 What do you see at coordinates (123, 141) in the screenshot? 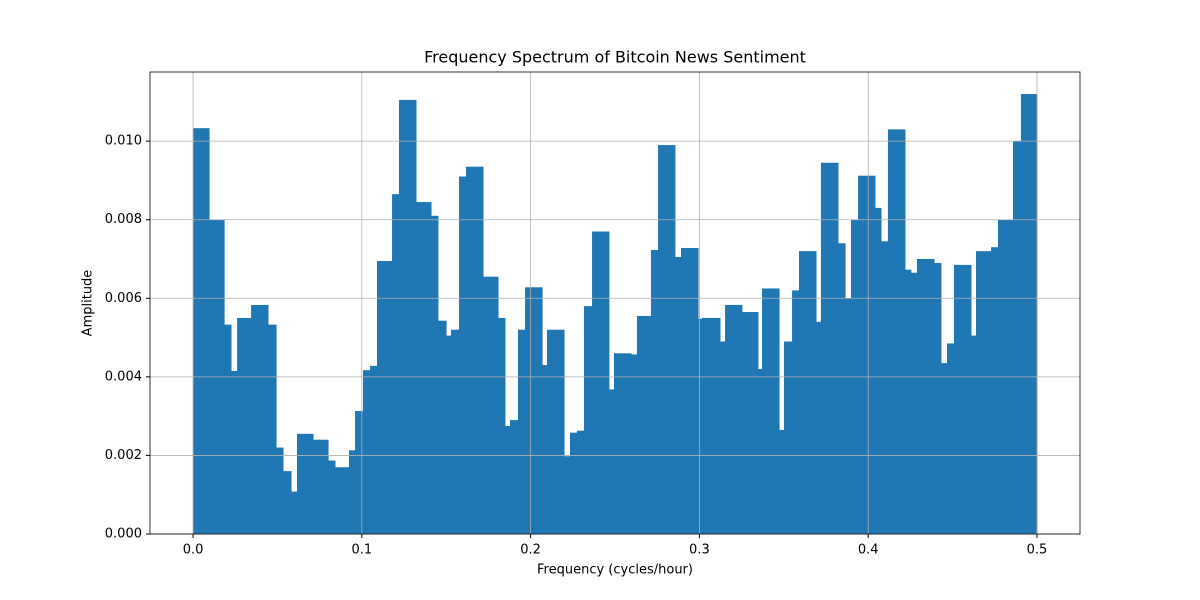
I see `y-tick-label: 0.010` at bounding box center [123, 141].